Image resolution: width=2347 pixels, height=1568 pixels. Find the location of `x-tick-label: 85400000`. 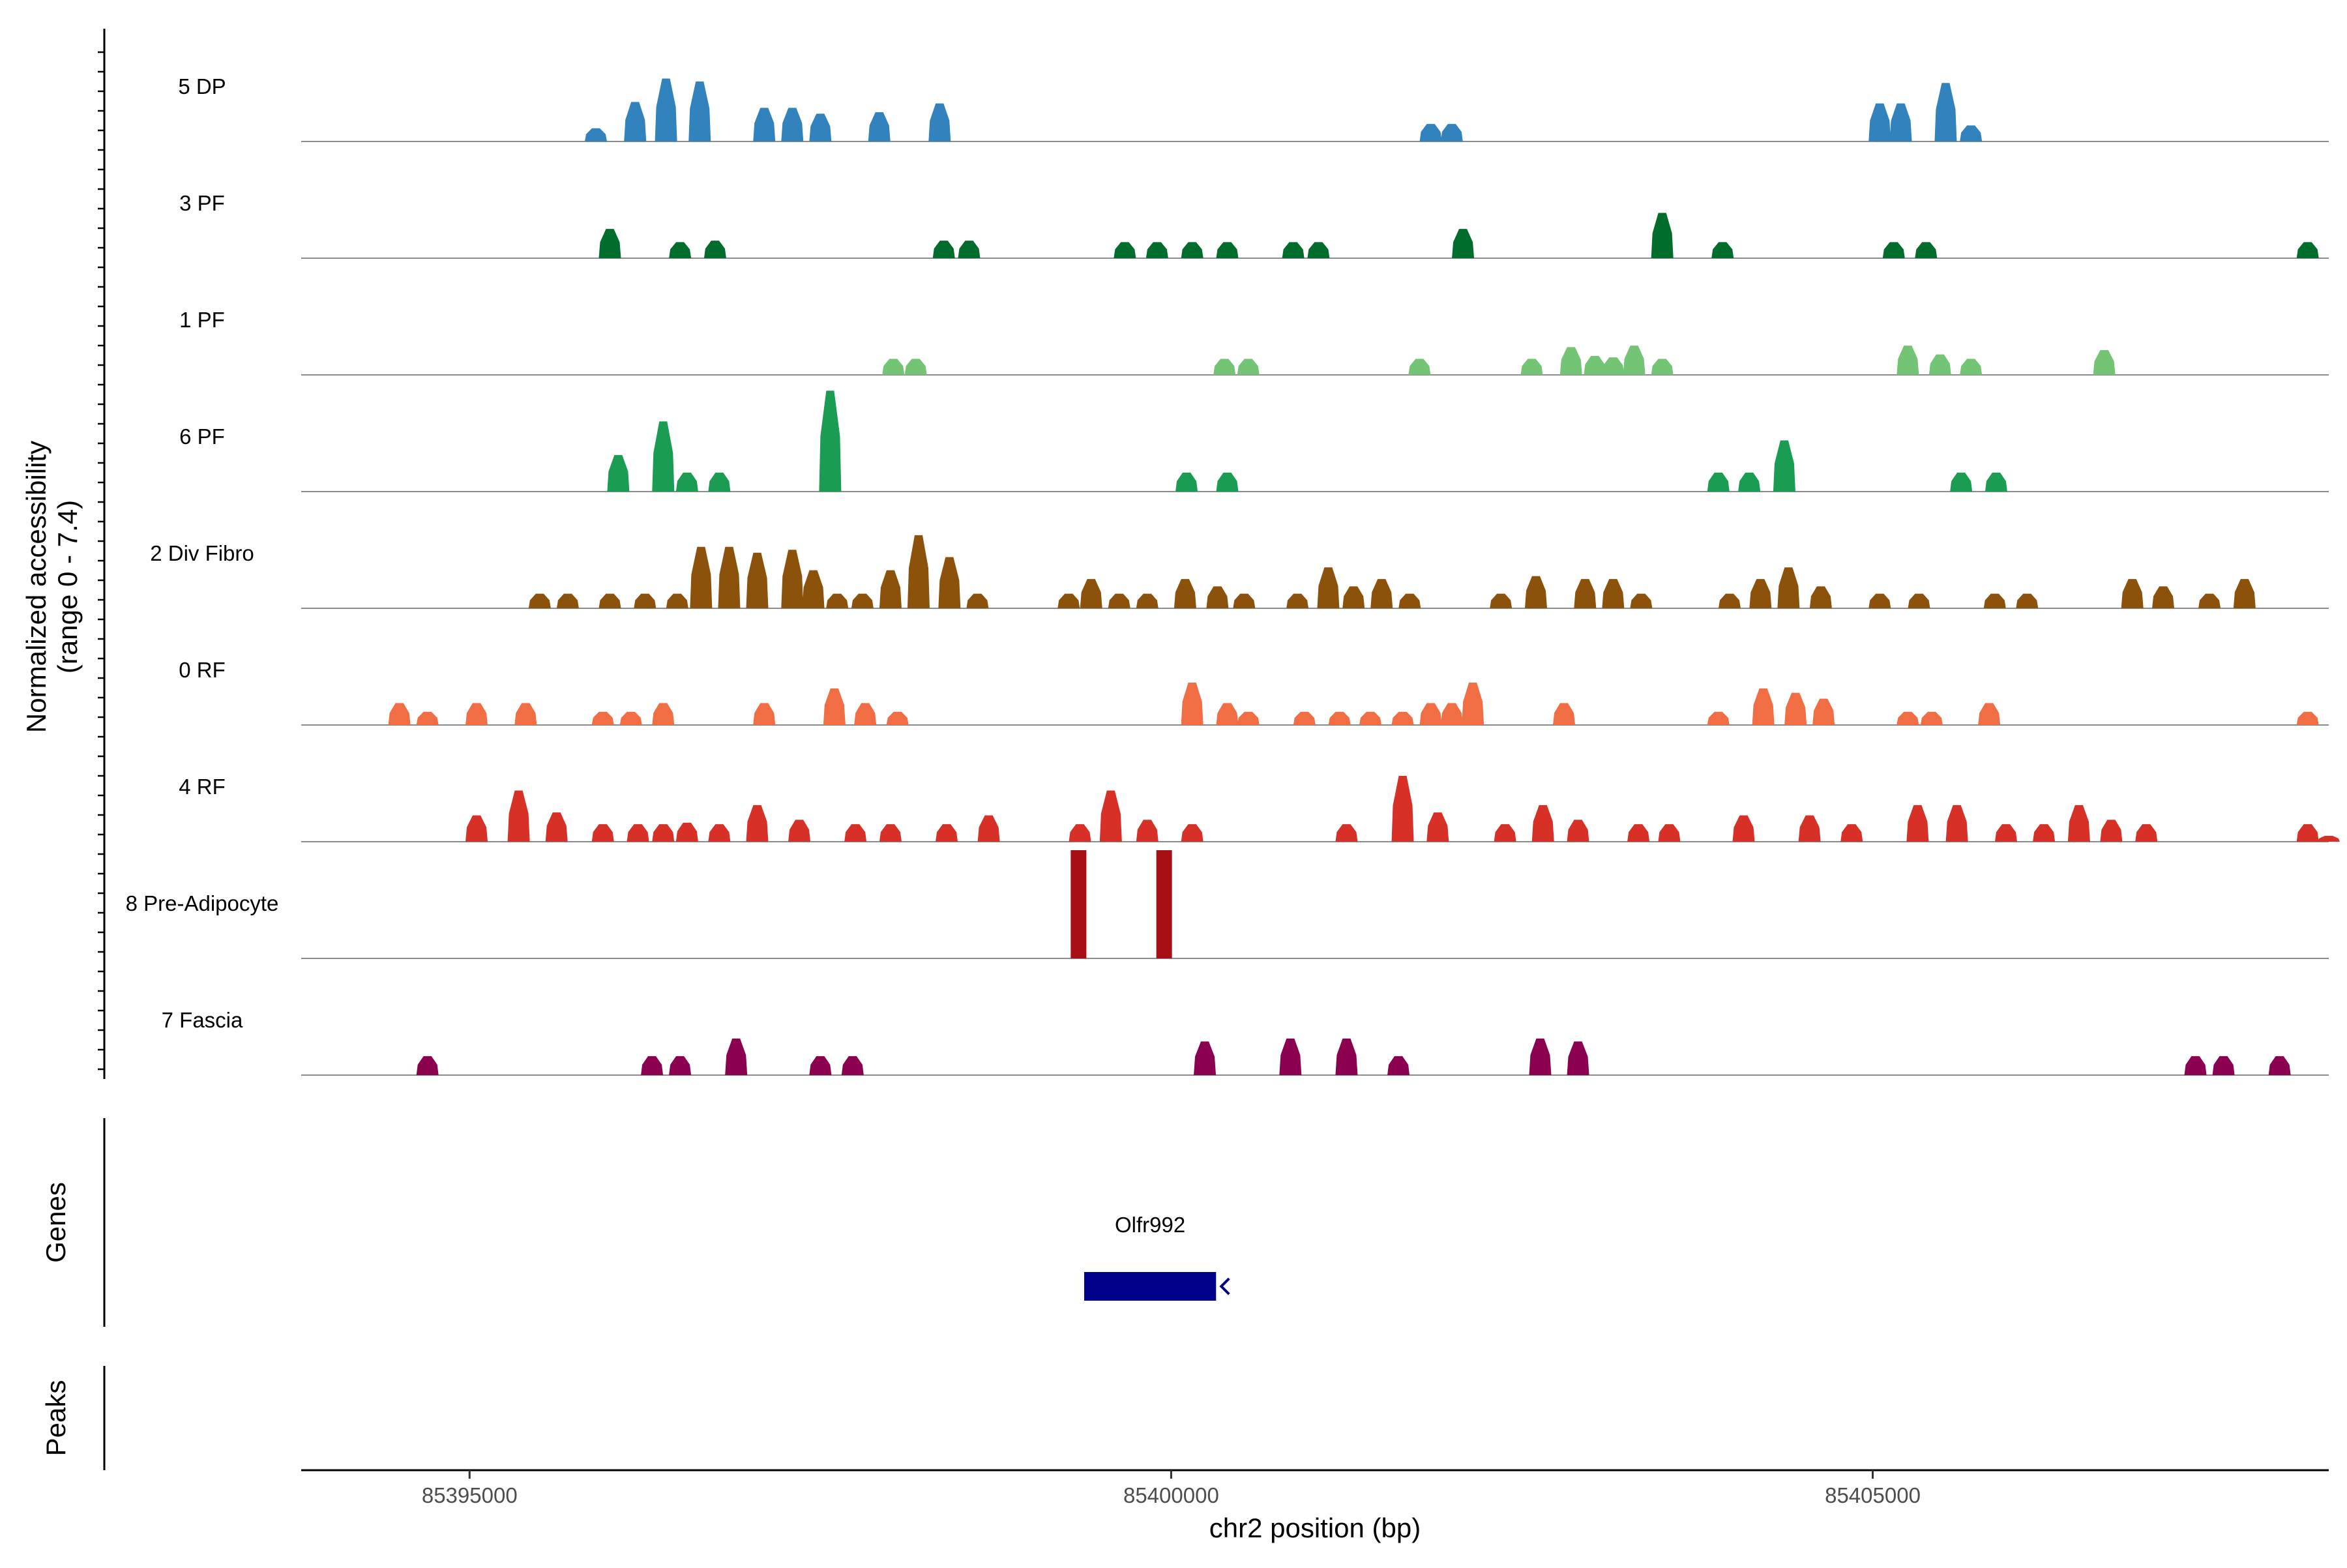

x-tick-label: 85400000 is located at coordinates (1171, 1495).